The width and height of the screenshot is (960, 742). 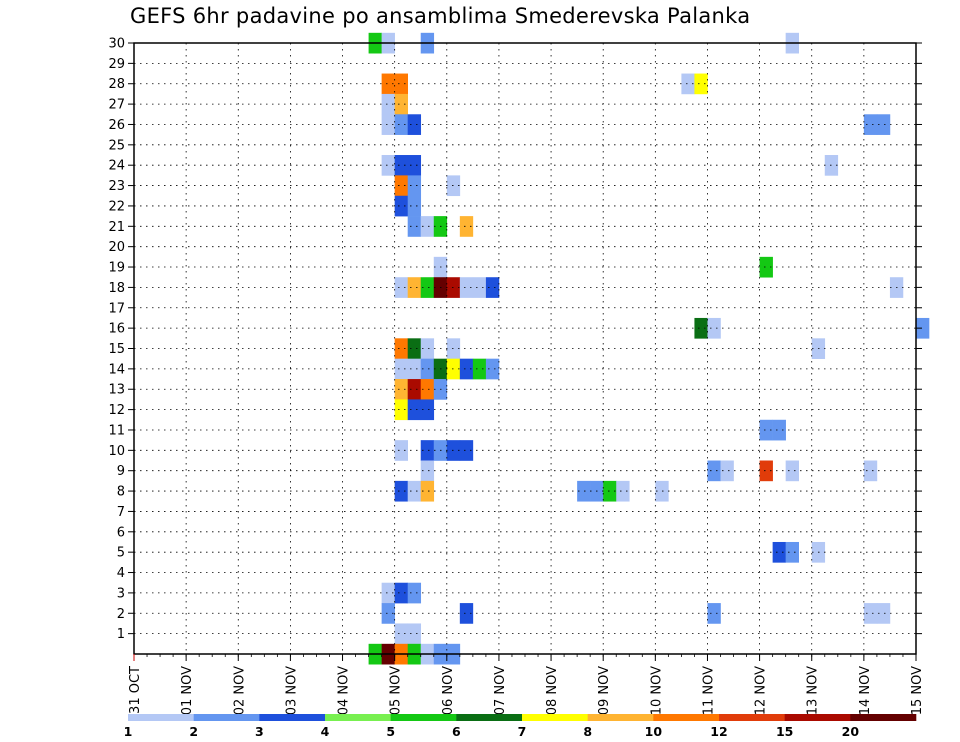 What do you see at coordinates (116, 308) in the screenshot?
I see `y-tick-label: 17` at bounding box center [116, 308].